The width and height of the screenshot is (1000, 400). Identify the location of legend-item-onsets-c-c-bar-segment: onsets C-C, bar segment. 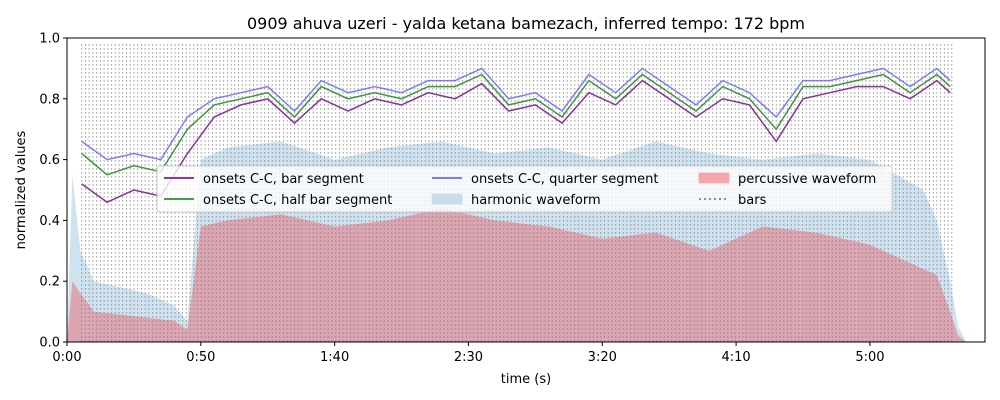
(264, 179).